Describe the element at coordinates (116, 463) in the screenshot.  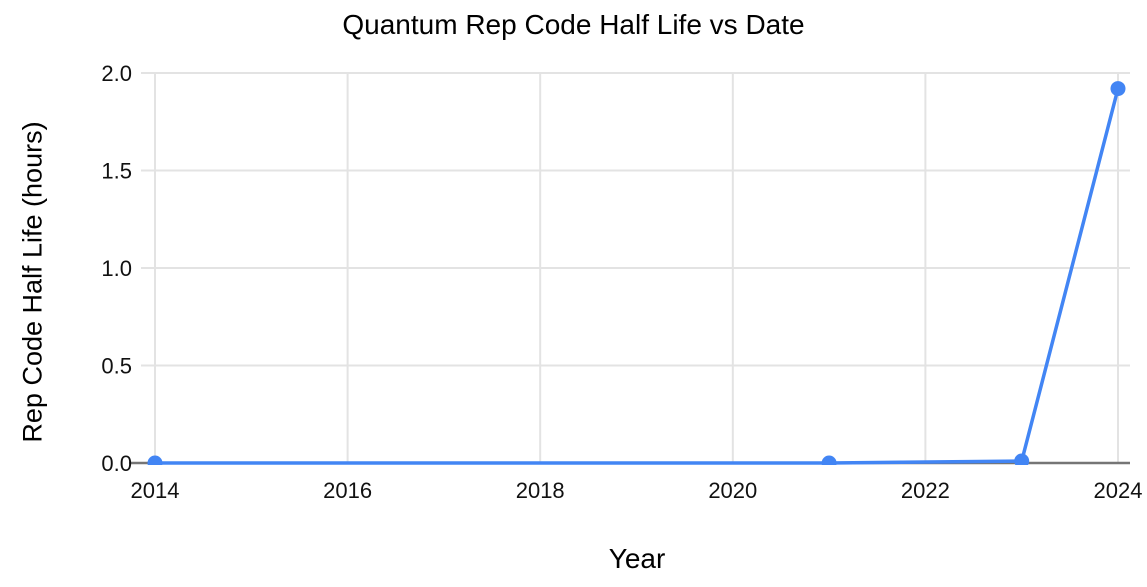
I see `y-tick-label: 0.0` at that location.